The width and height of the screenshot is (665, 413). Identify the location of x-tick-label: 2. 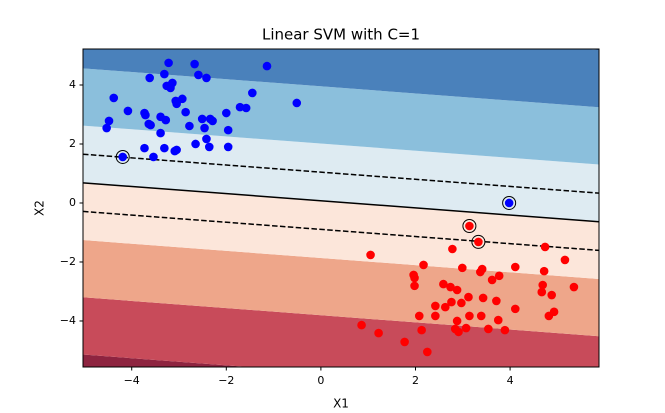
(415, 380).